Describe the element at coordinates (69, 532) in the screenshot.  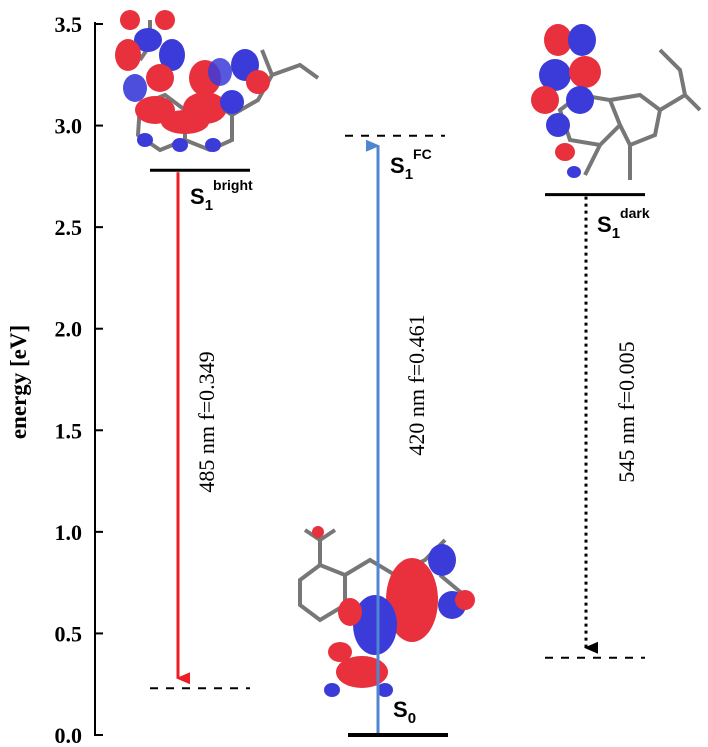
I see `y-tick-label: 1.0` at that location.